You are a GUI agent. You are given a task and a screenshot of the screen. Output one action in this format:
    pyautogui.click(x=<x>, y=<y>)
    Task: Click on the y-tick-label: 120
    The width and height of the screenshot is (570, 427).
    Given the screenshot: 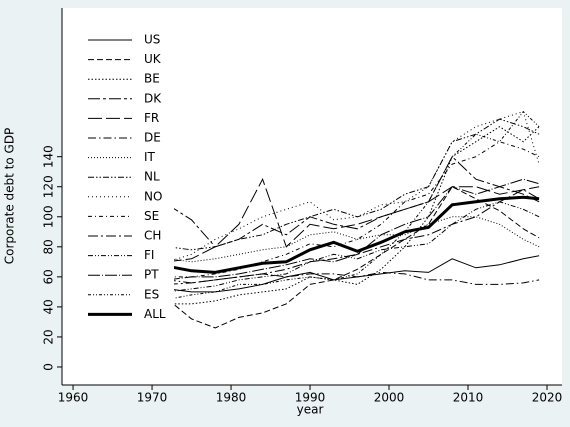 What is the action you would take?
    pyautogui.click(x=49, y=186)
    